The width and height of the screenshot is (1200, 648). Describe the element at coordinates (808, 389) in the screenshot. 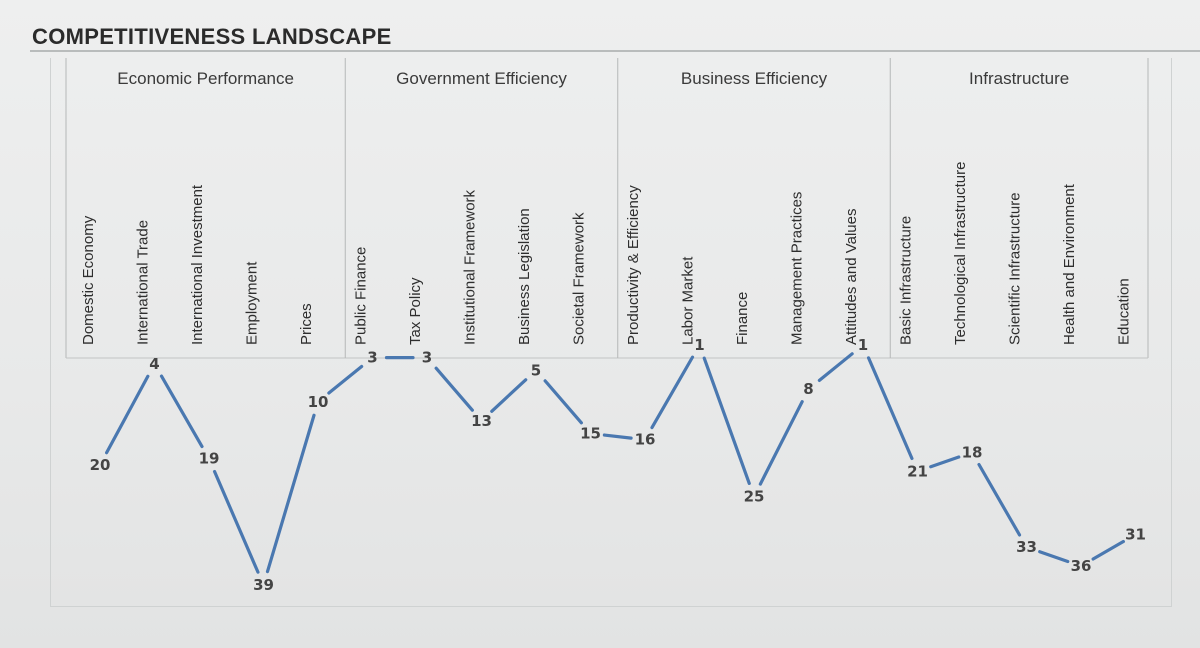

I see `data-point-label: 8` at that location.